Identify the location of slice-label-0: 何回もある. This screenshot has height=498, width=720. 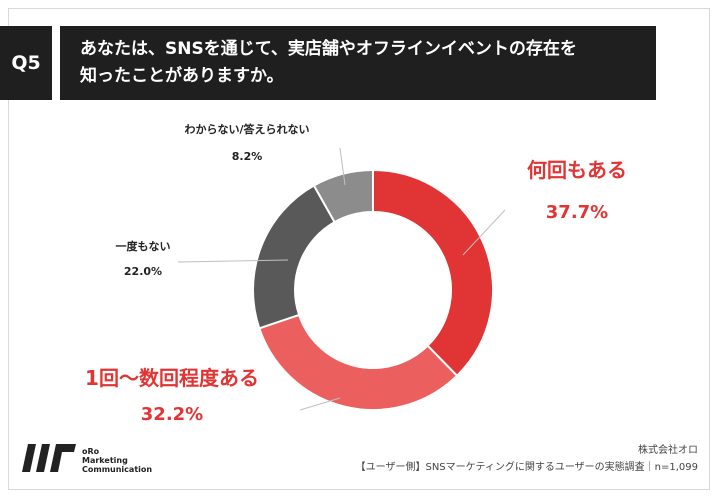
(577, 170).